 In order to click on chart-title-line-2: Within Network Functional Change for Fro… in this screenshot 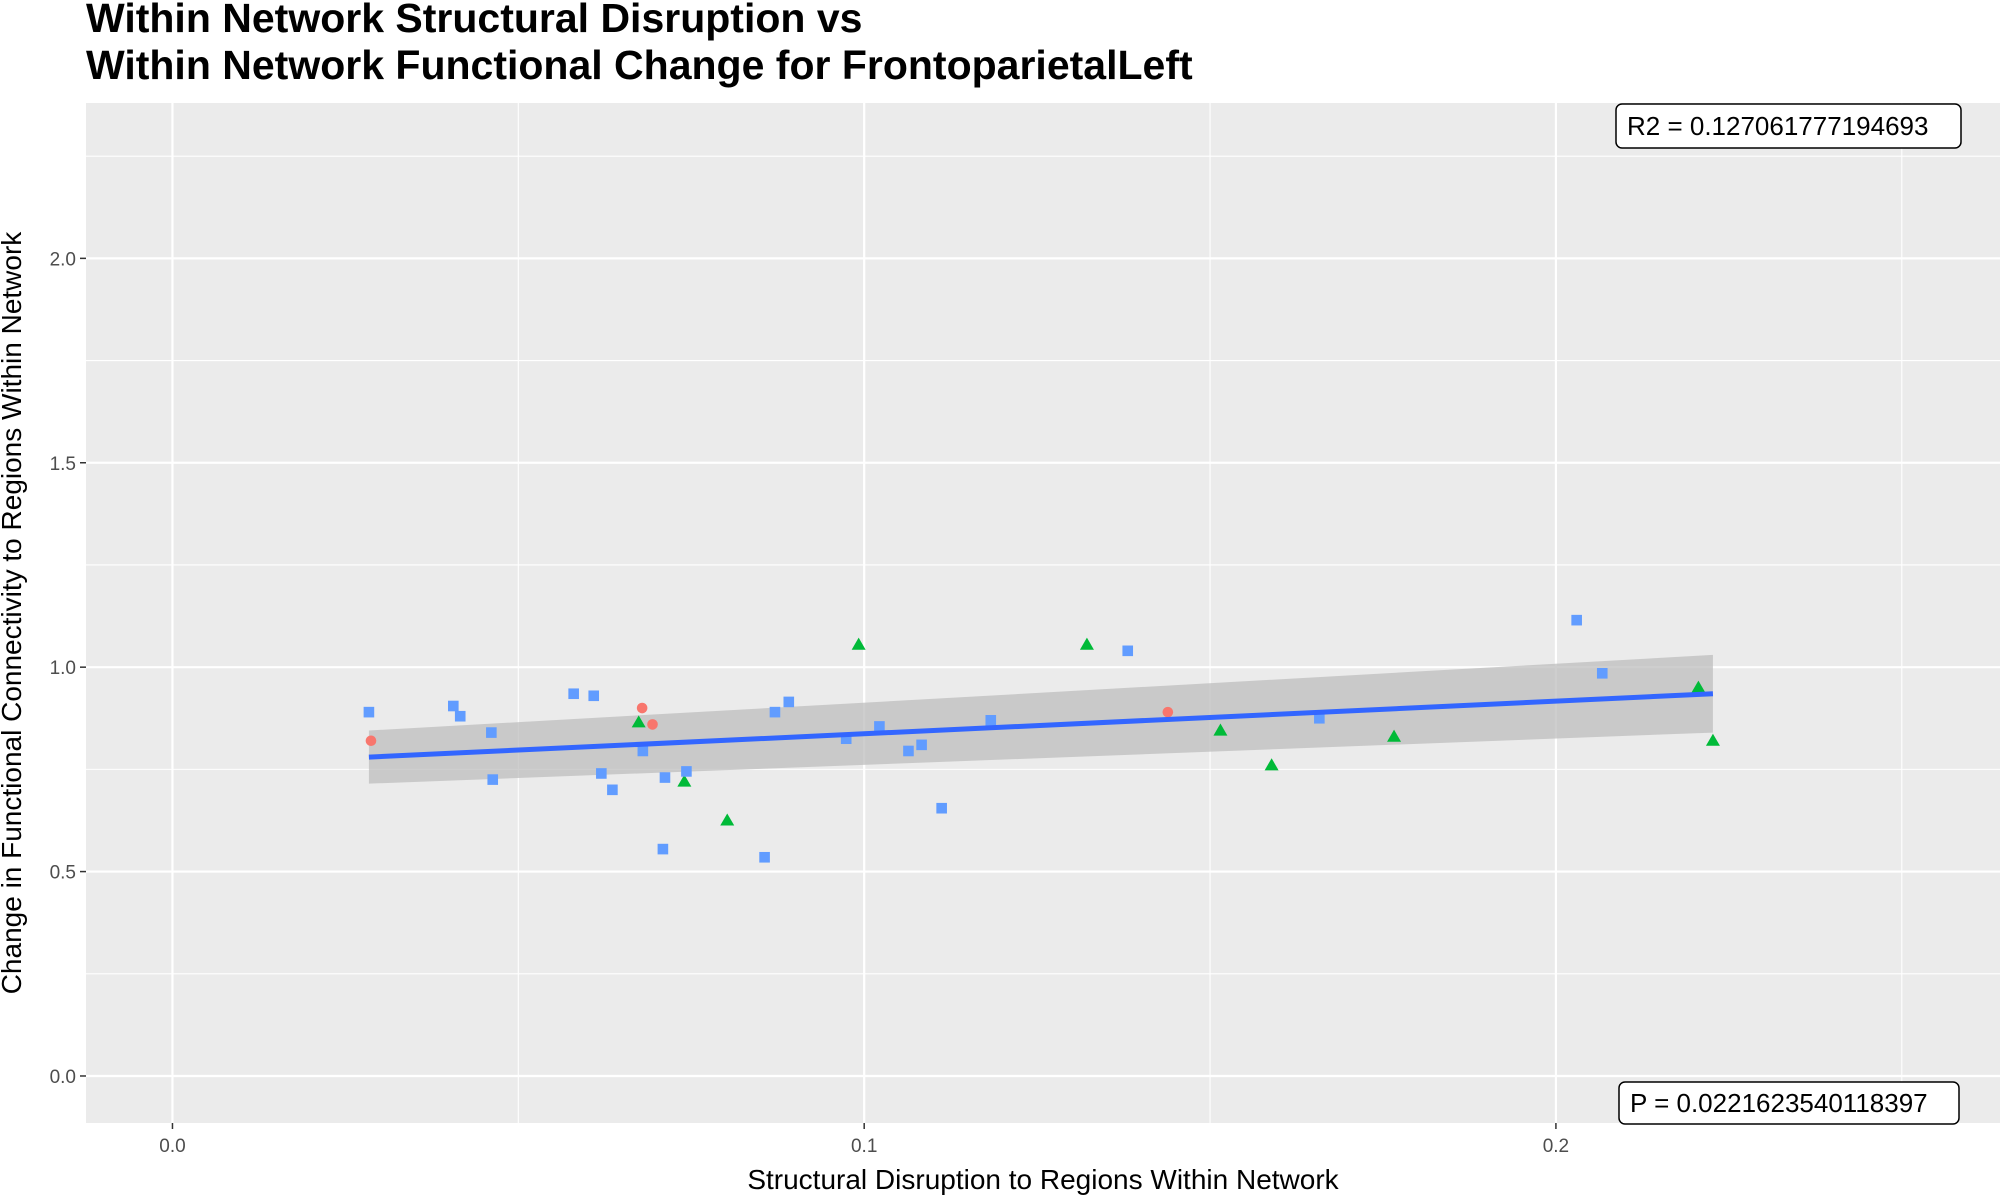, I will do `click(639, 65)`.